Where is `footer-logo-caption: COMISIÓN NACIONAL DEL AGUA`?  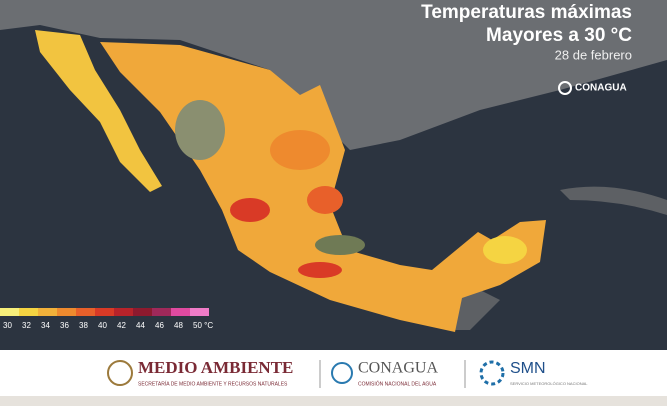
footer-logo-caption: COMISIÓN NACIONAL DEL AGUA is located at coordinates (397, 383).